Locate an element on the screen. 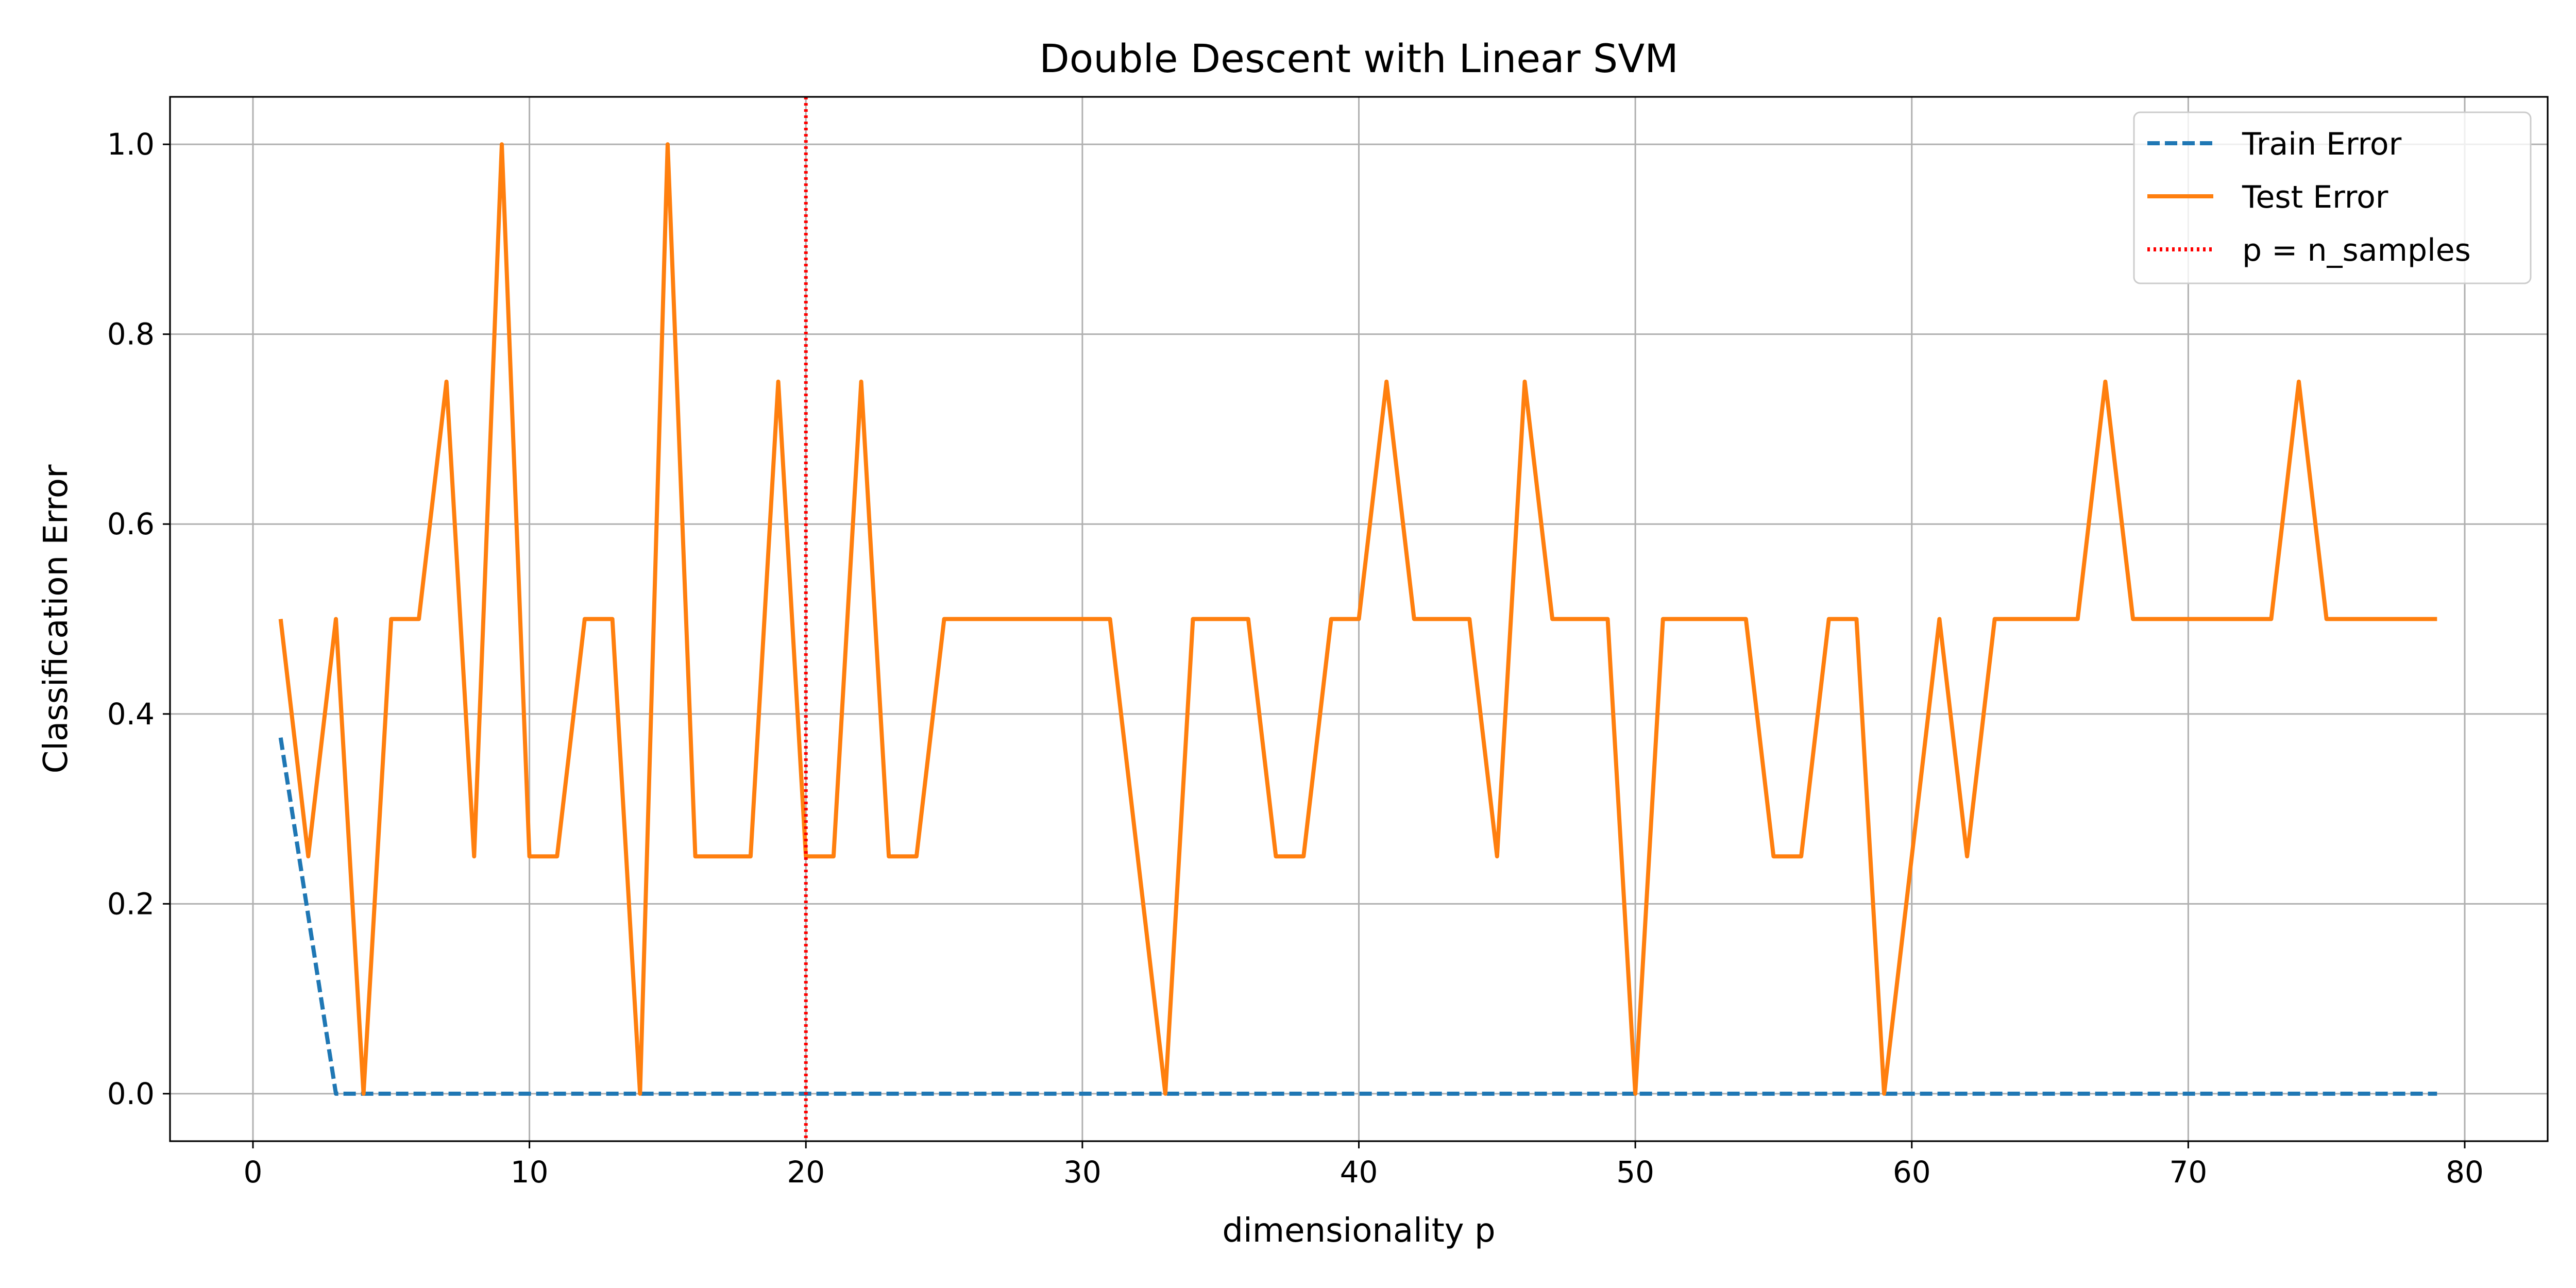 The image size is (2576, 1288). y-axis-label: Classification Error is located at coordinates (56, 619).